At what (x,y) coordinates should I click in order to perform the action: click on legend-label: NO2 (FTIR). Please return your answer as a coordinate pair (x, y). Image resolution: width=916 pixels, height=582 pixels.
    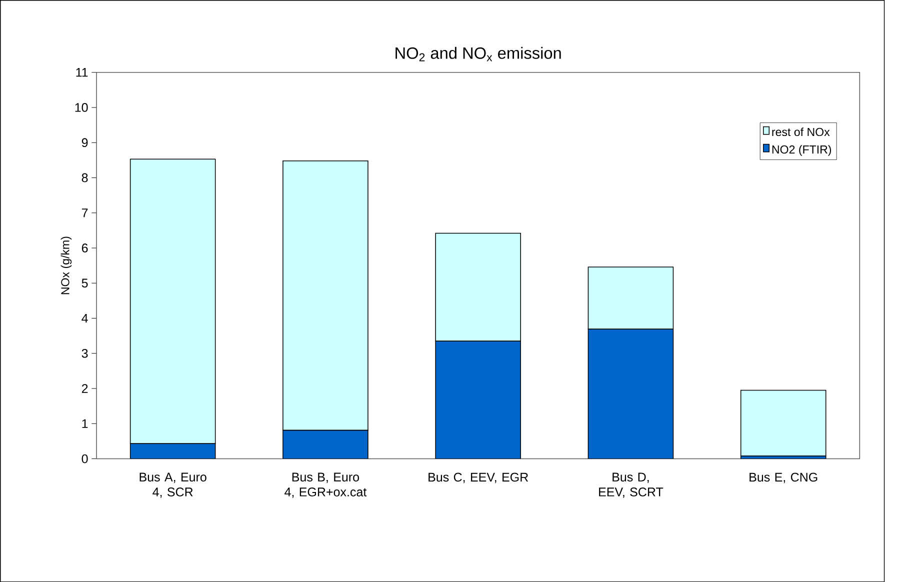
    Looking at the image, I should click on (802, 150).